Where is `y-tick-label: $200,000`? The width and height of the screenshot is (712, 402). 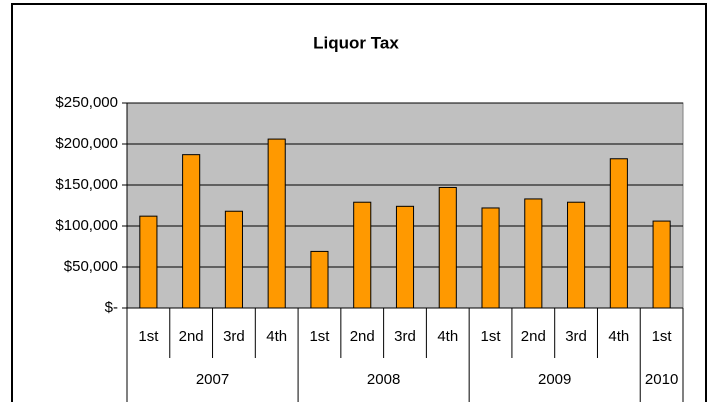 y-tick-label: $200,000 is located at coordinates (86, 143).